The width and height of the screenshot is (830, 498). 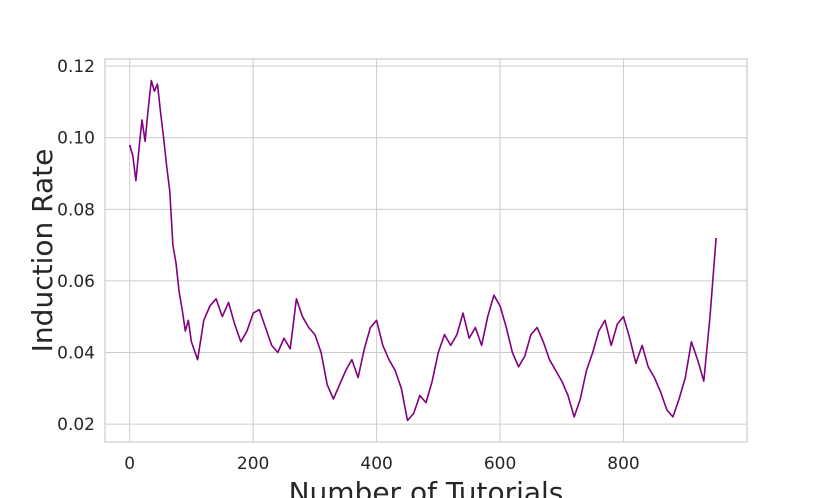 What do you see at coordinates (76, 139) in the screenshot?
I see `y-tick-label: 0.10` at bounding box center [76, 139].